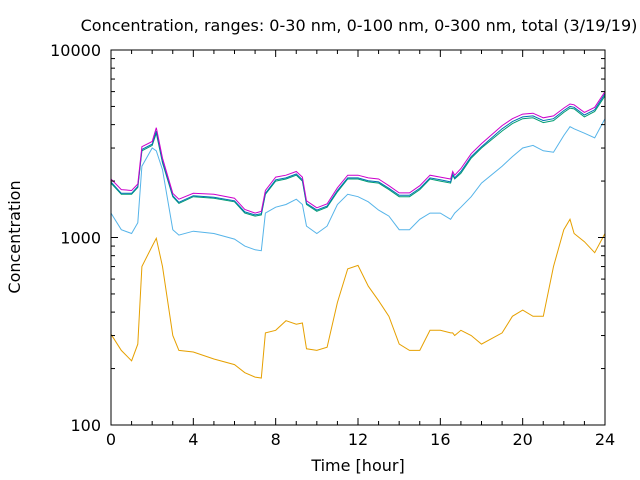 The image size is (640, 480). I want to click on x-tick-label: 8, so click(276, 439).